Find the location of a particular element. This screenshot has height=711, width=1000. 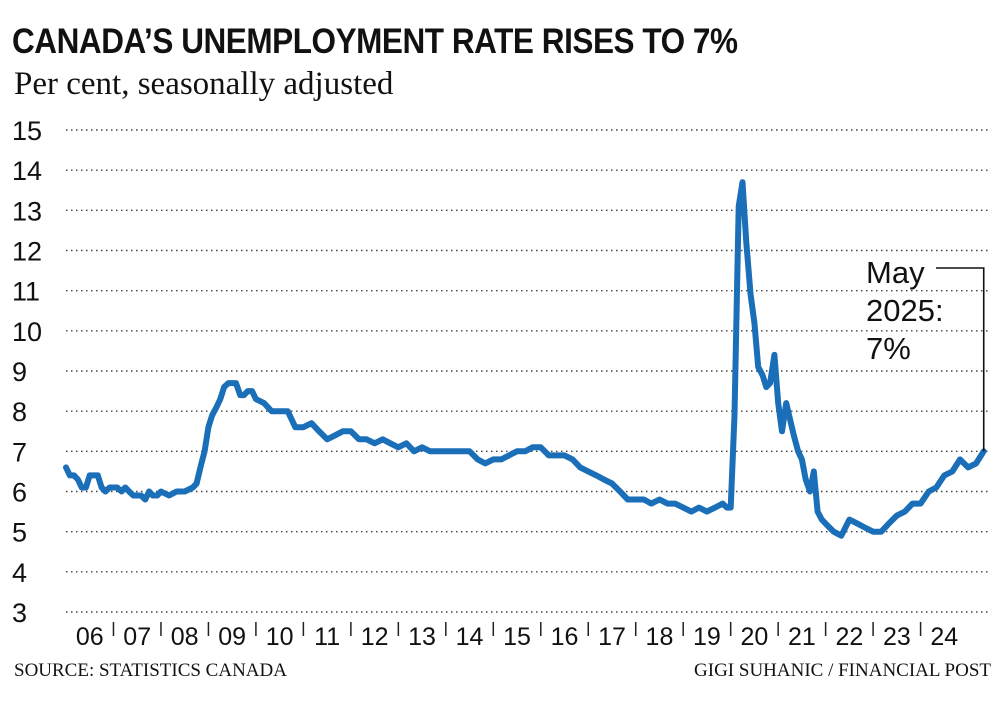

y-tick-3: 3 is located at coordinates (19, 613).